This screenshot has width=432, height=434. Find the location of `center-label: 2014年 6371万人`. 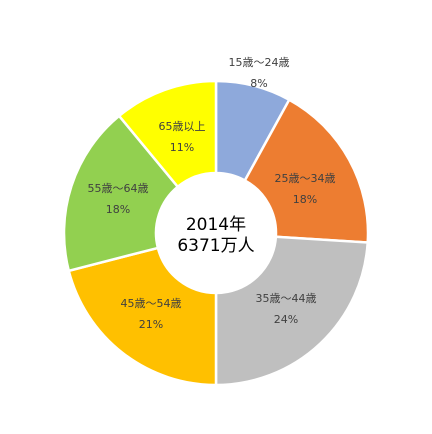

center-label: 2014年 6371万人 is located at coordinates (215, 235).